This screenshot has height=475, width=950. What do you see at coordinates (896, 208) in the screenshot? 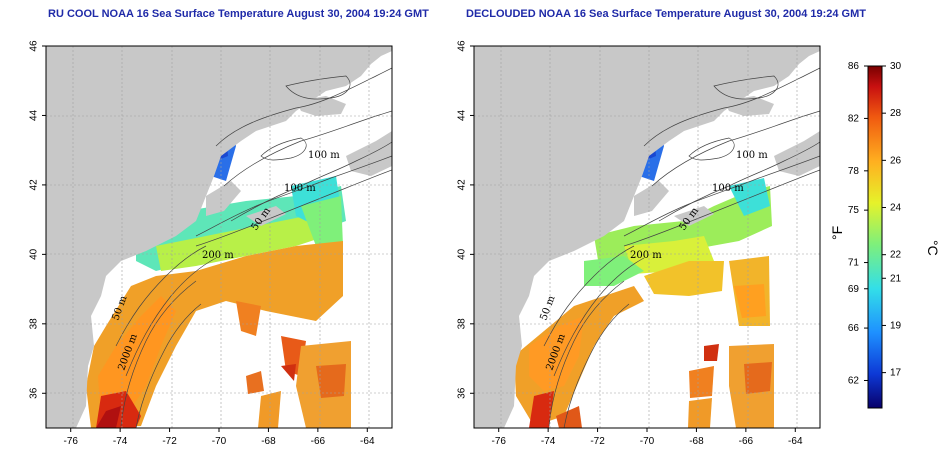
I see `colorbar-tick-c: 24` at bounding box center [896, 208].